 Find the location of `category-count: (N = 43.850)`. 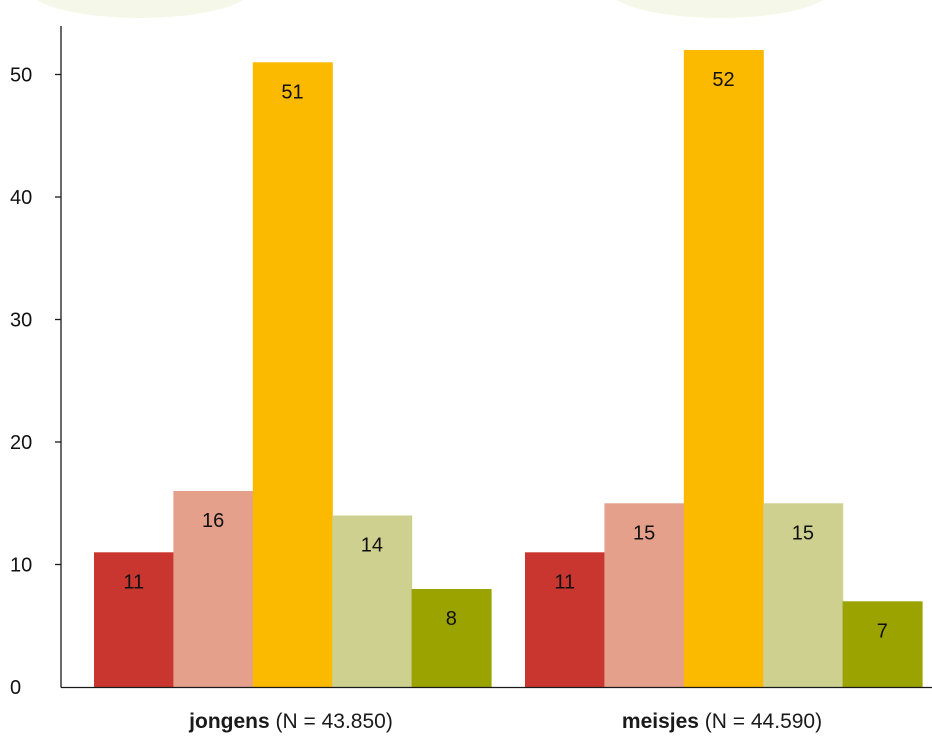

category-count: (N = 43.850) is located at coordinates (331, 721).